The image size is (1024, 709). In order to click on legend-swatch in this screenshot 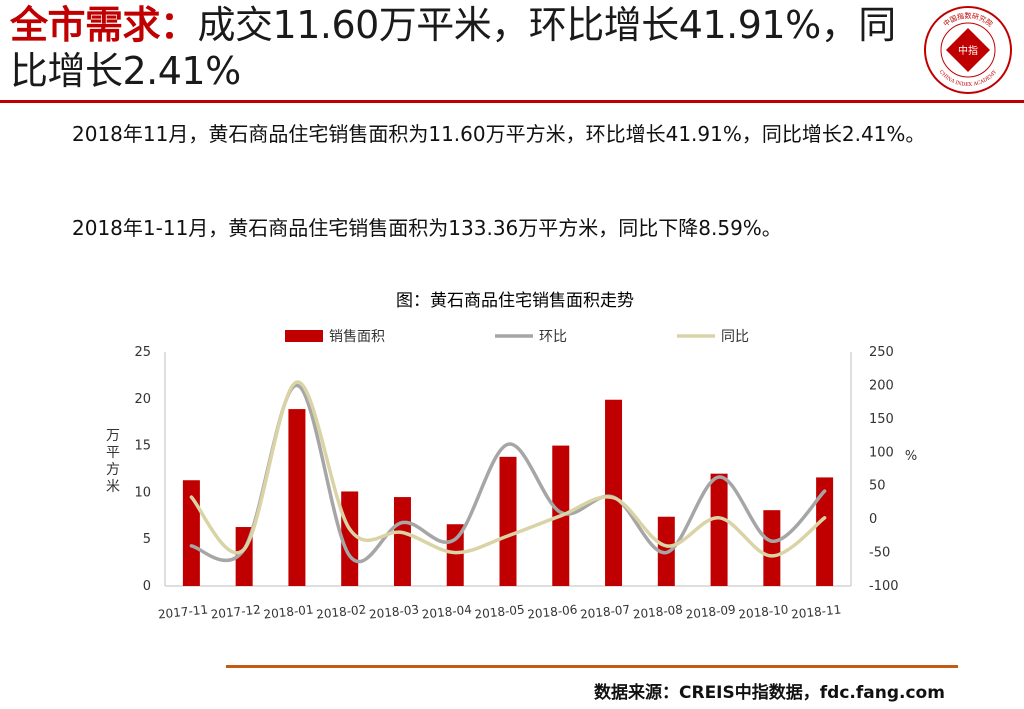, I will do `click(304, 336)`.